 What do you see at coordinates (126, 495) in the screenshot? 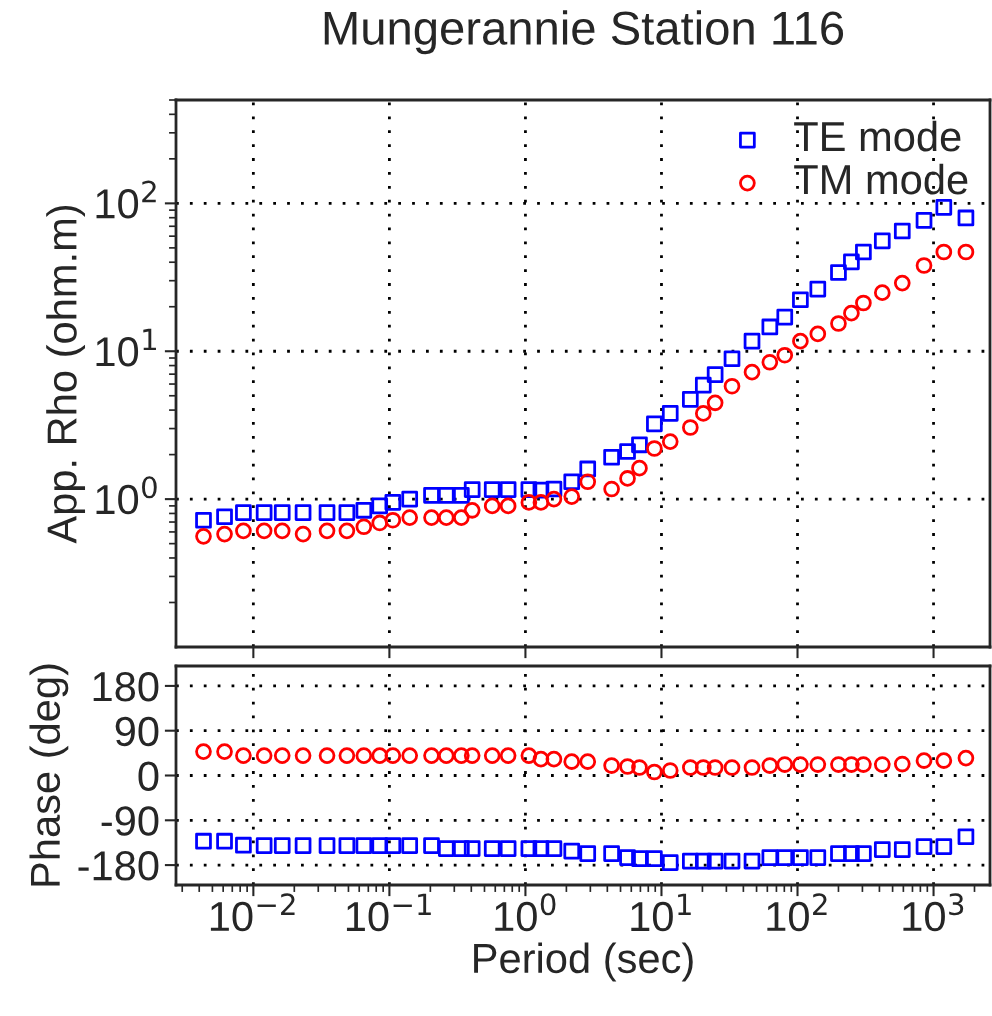
I see `y-tick-label: 10$^{0}$` at bounding box center [126, 495].